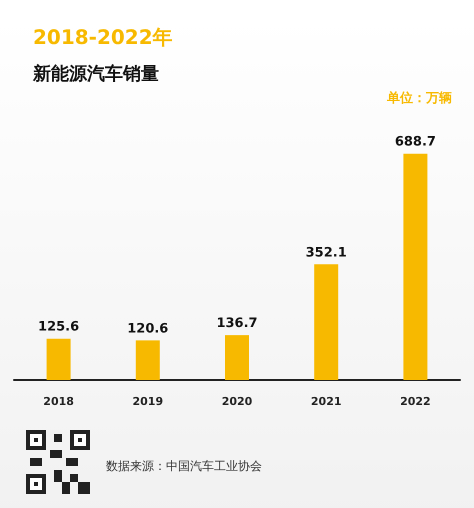 Image resolution: width=474 pixels, height=508 pixels. I want to click on x-tick-label: 2020, so click(237, 401).